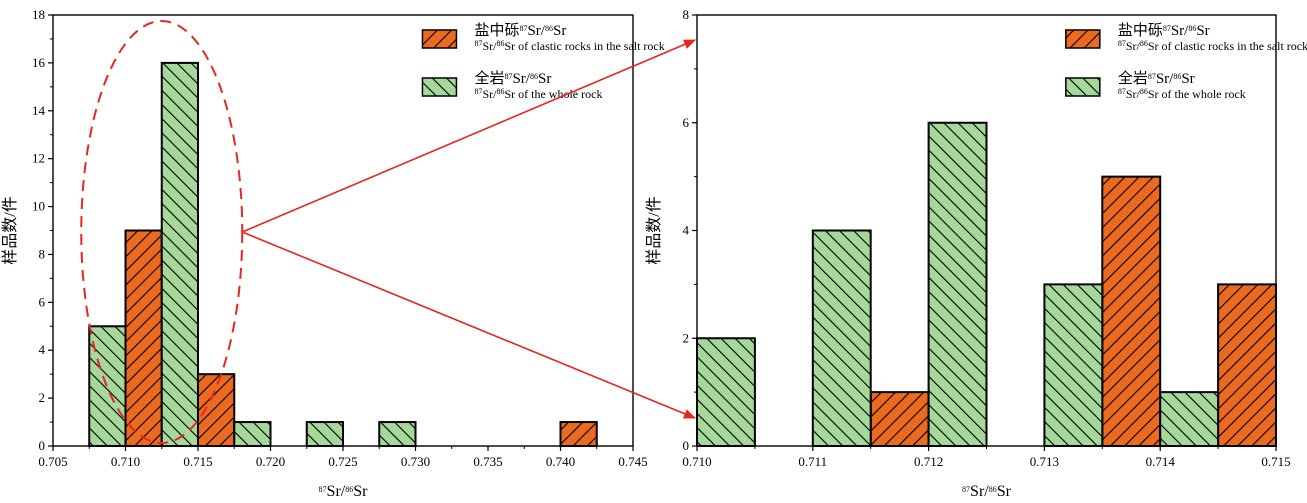 The width and height of the screenshot is (1307, 503). Describe the element at coordinates (632, 461) in the screenshot. I see `left-x-tick-label-8: 0.745` at that location.